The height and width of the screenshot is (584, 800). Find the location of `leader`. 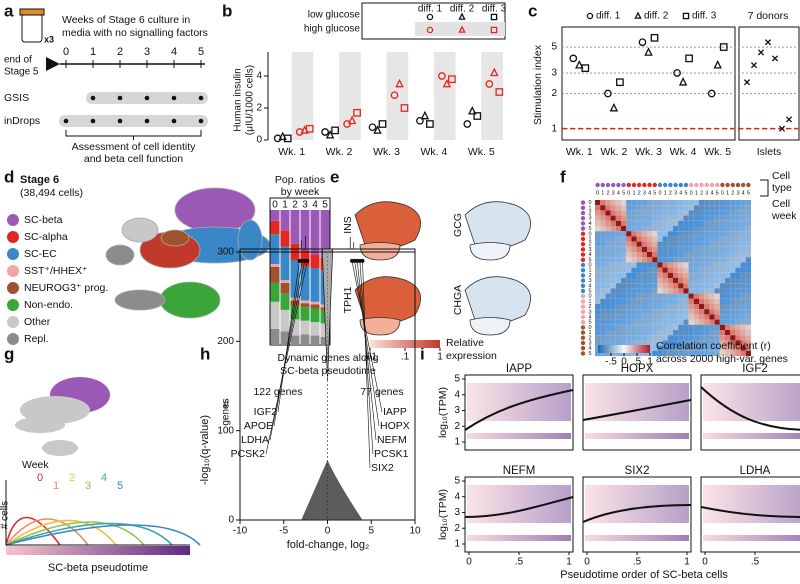

leader is located at coordinates (288, 336).